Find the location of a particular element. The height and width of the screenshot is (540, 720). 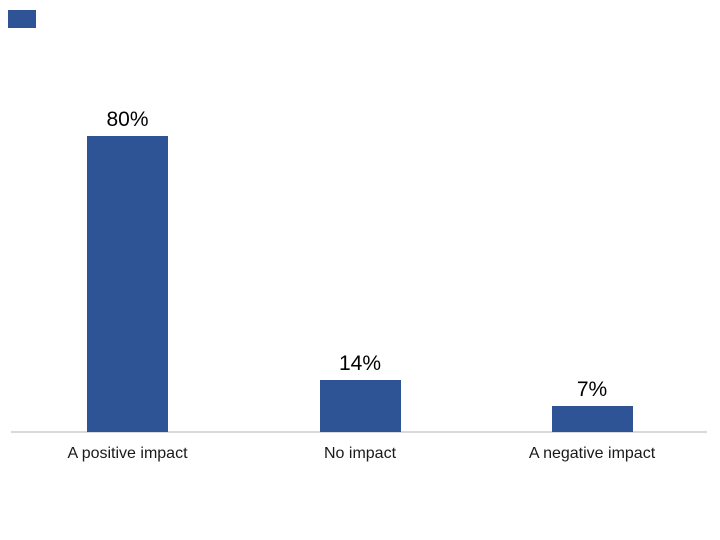

x-axis-line is located at coordinates (359, 432).